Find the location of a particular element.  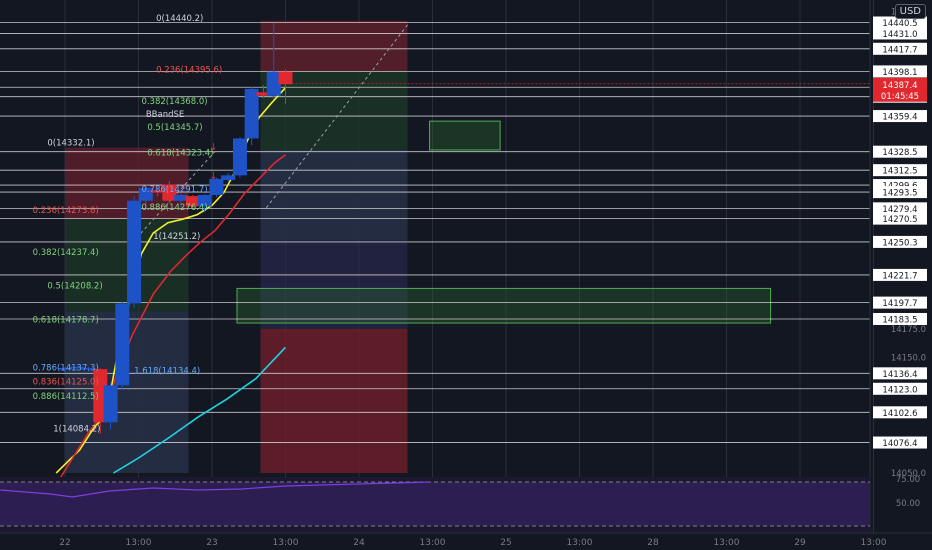

time-axis-label: 28 is located at coordinates (653, 543).